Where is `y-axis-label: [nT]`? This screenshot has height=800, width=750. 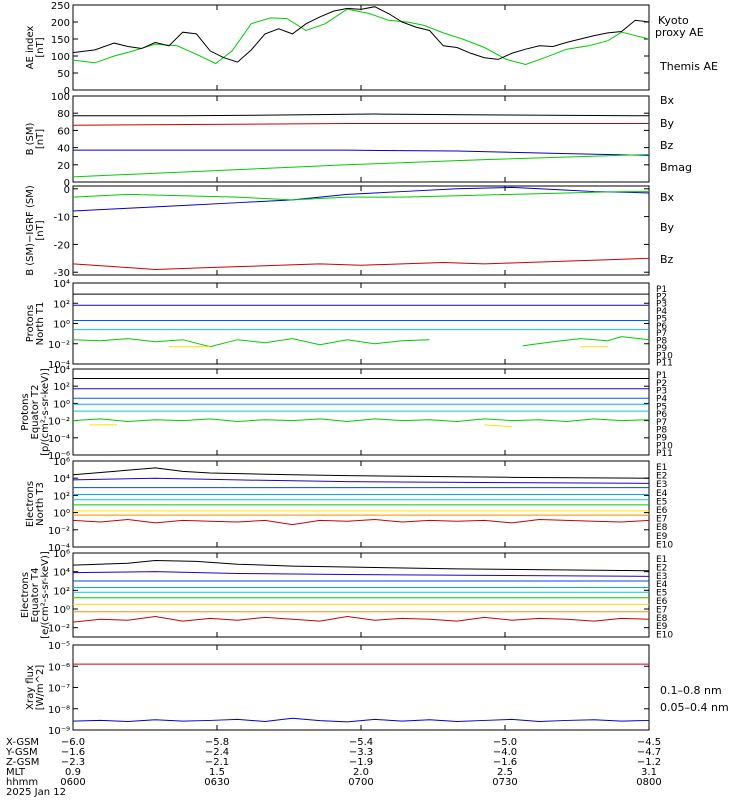
y-axis-label: [nT] is located at coordinates (40, 47).